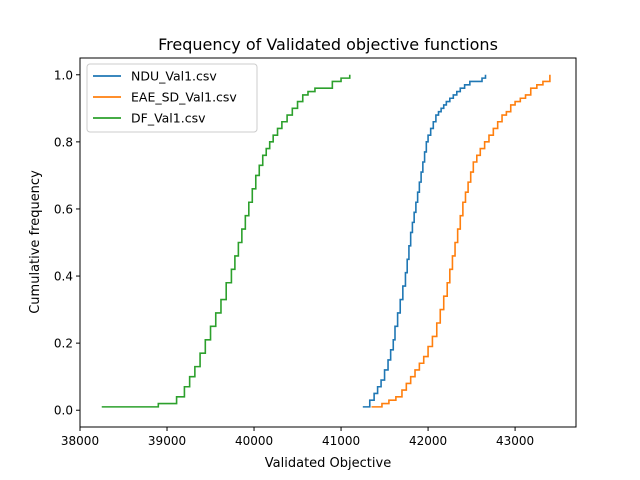 The image size is (640, 480). Describe the element at coordinates (35, 242) in the screenshot. I see `y-axis-label: Cumulative frequency` at that location.